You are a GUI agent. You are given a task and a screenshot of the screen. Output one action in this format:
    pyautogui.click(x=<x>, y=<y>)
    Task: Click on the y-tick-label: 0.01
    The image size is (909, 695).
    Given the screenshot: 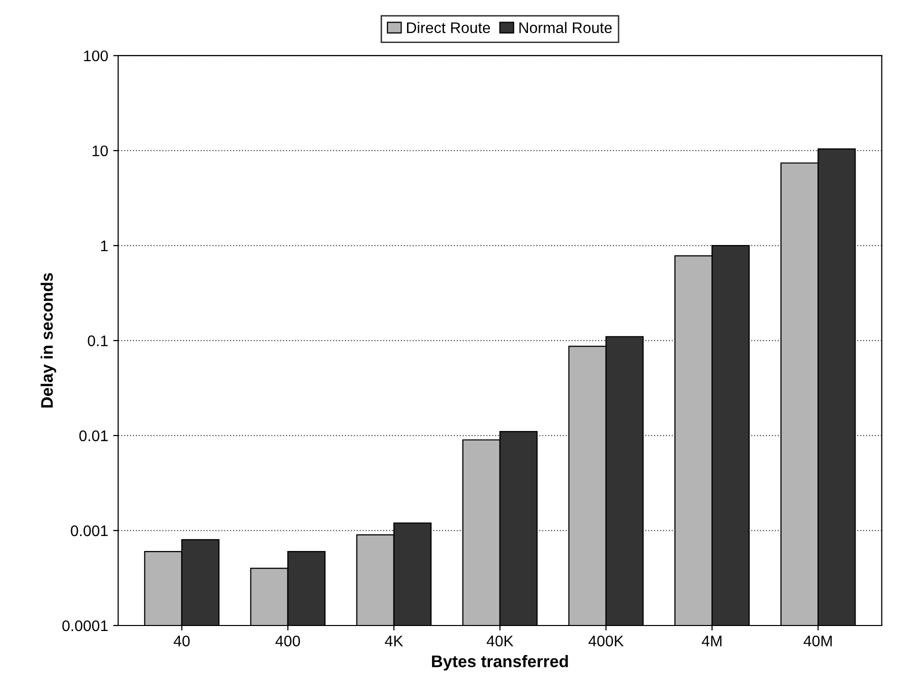 What is the action you would take?
    pyautogui.click(x=93, y=436)
    